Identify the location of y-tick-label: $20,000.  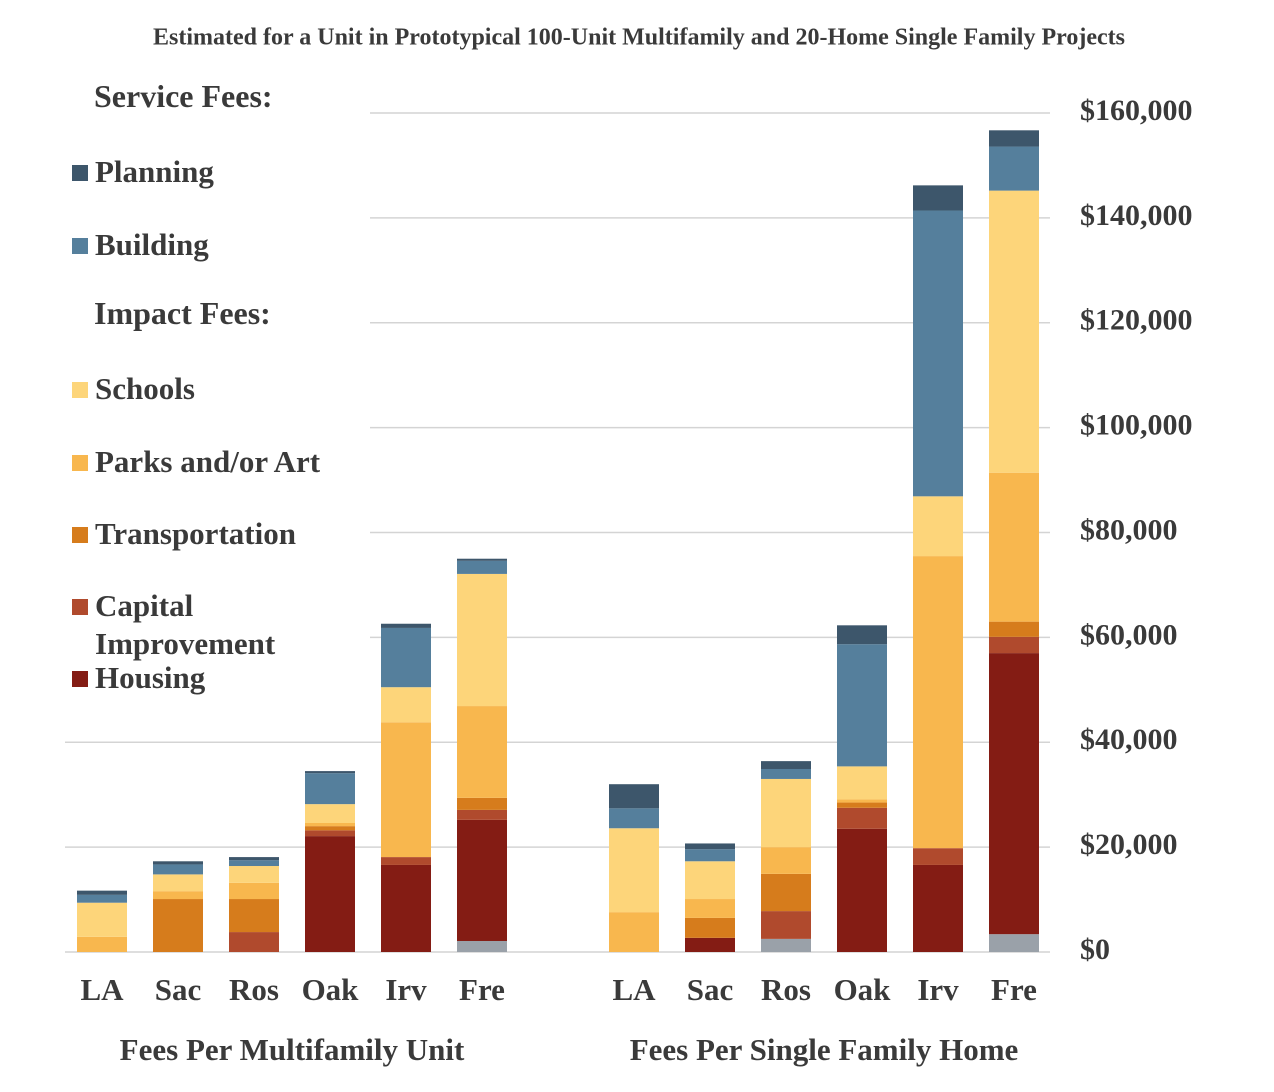
(1129, 844).